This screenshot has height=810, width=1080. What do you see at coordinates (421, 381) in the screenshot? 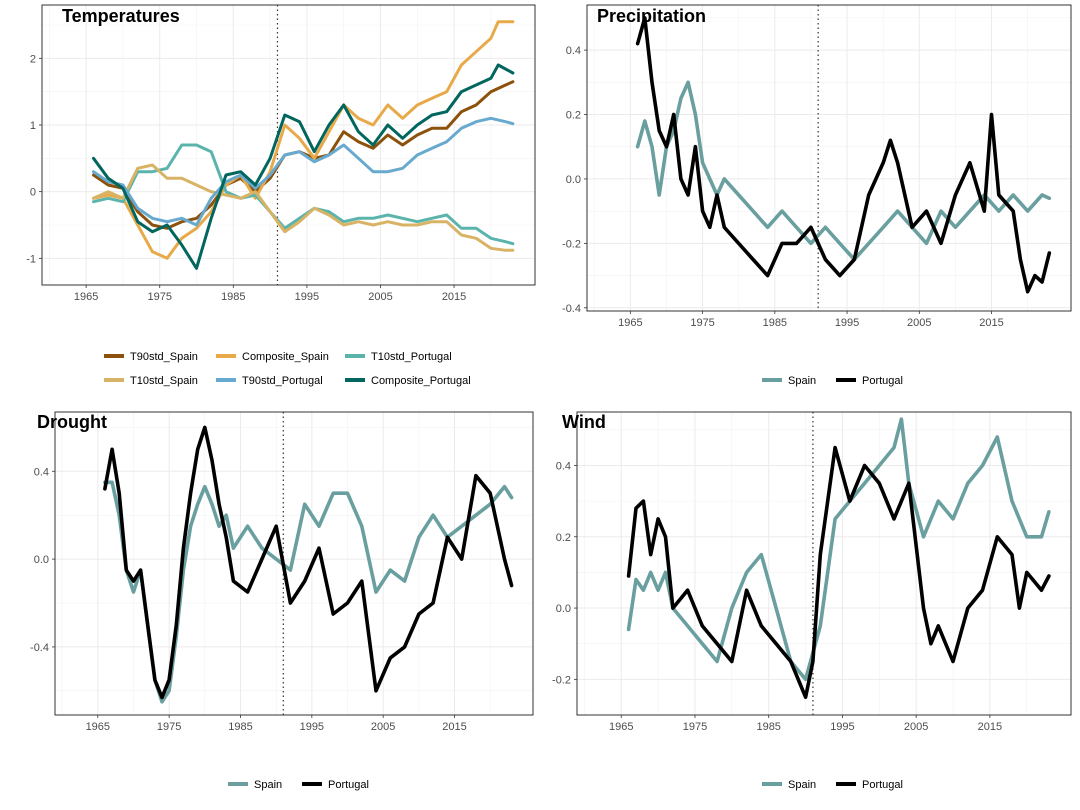
I see `legend-label: Composite_Portugal` at bounding box center [421, 381].